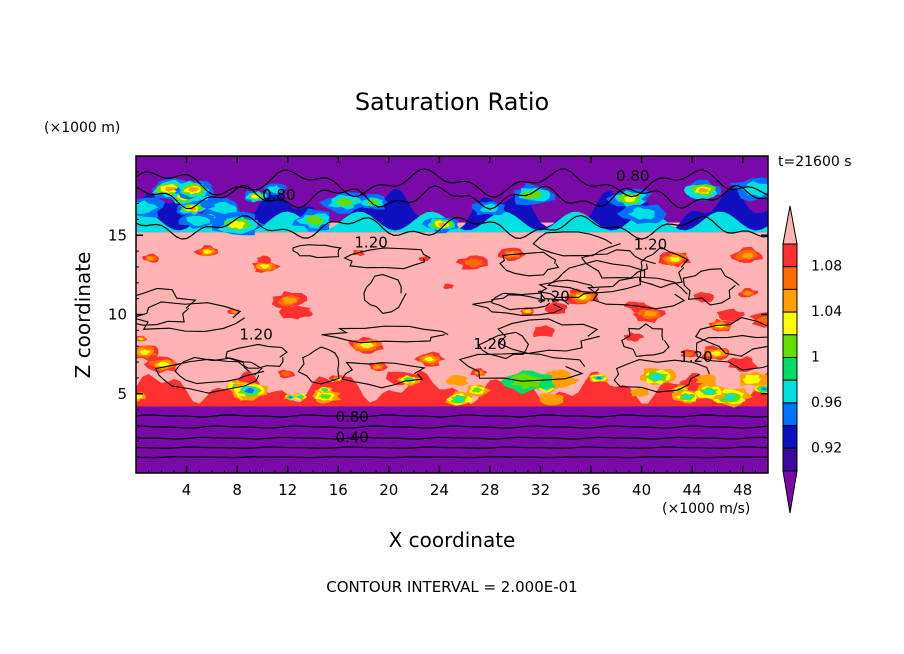 The image size is (904, 654). What do you see at coordinates (117, 235) in the screenshot?
I see `y-tick-label: 15` at bounding box center [117, 235].